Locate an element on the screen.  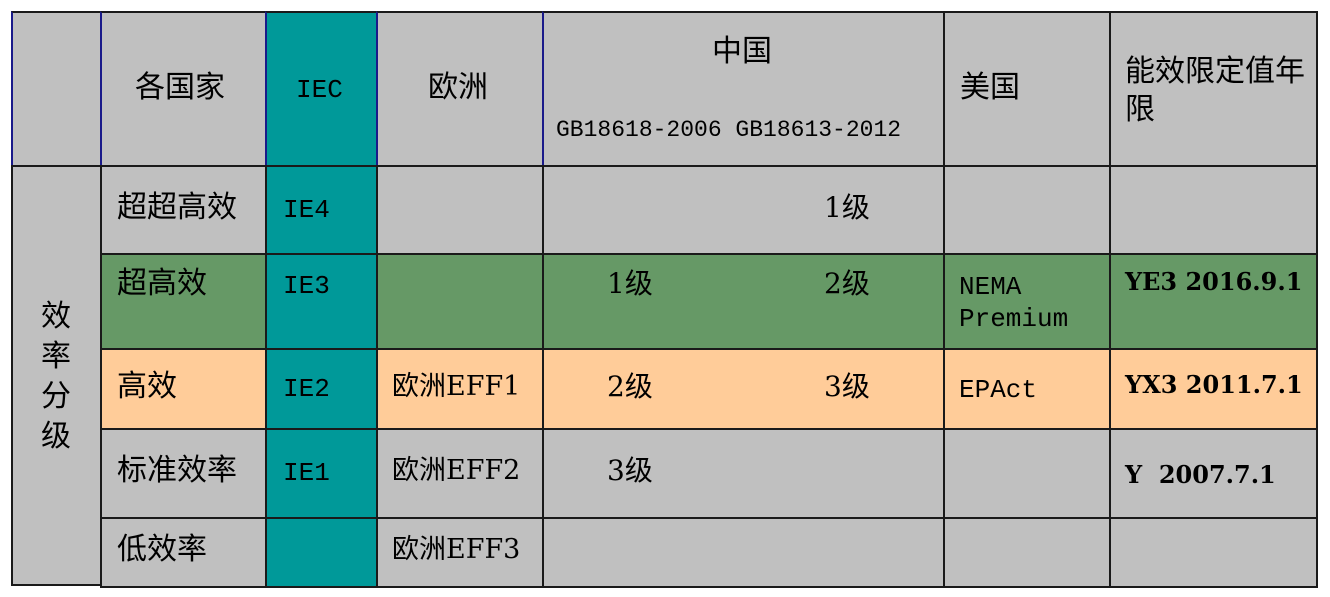
header-europe-cell: 欧洲 is located at coordinates (460, 89).